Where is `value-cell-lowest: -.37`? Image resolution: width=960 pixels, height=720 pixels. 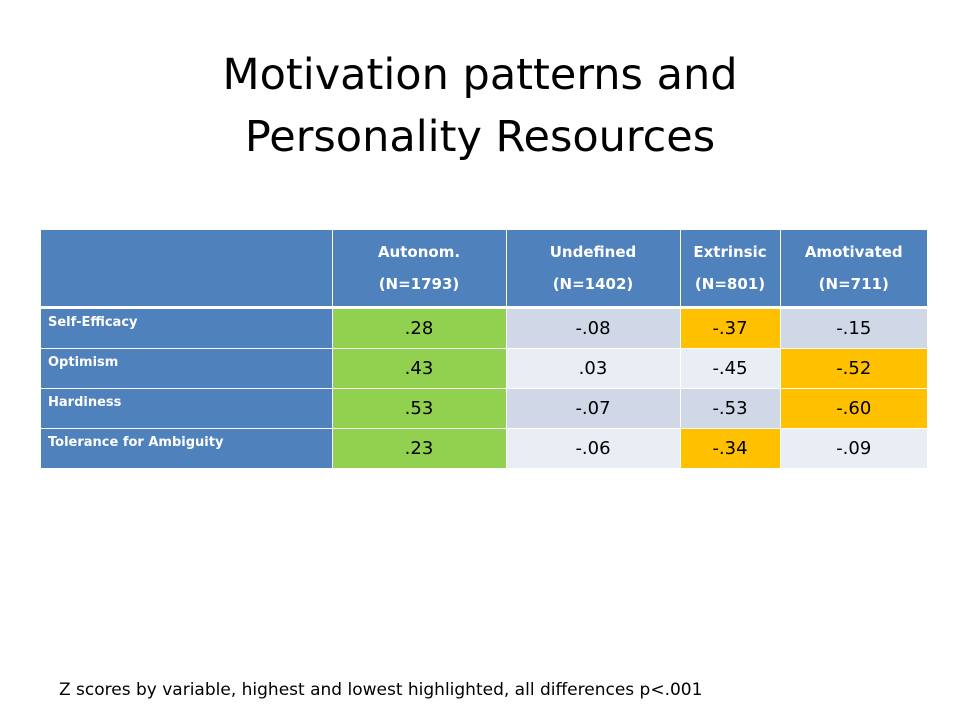 value-cell-lowest: -.37 is located at coordinates (729, 328).